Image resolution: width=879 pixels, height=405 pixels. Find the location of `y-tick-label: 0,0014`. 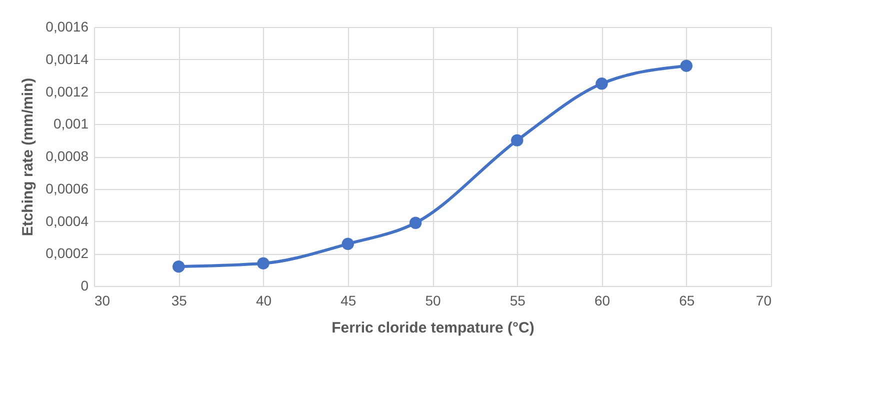

y-tick-label: 0,0014 is located at coordinates (67, 58).